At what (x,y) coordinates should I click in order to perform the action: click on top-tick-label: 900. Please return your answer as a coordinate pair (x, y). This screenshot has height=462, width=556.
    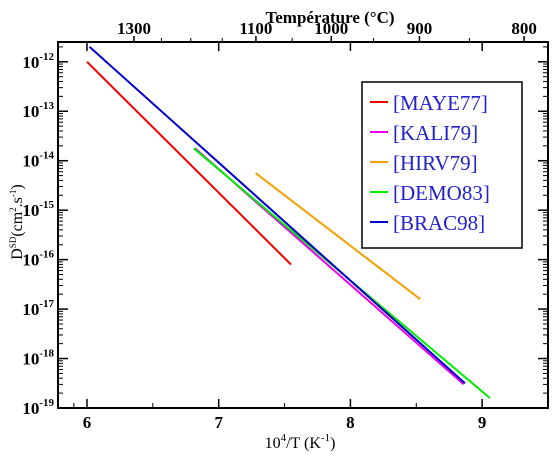
    Looking at the image, I should click on (420, 28).